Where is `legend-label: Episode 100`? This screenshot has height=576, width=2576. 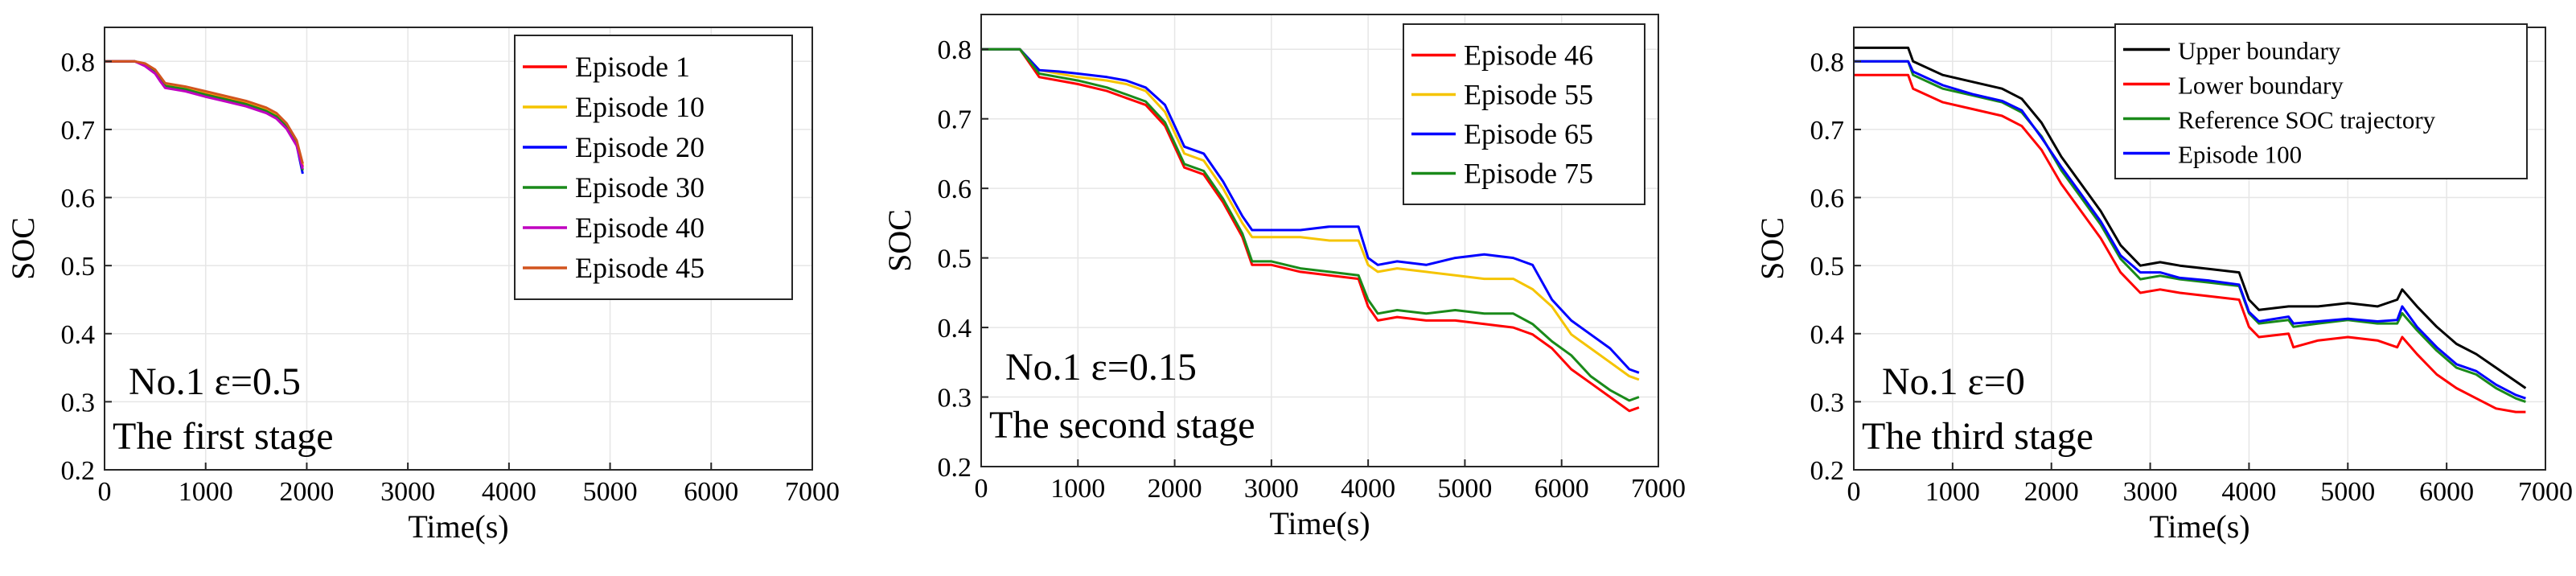 legend-label: Episode 100 is located at coordinates (2240, 155).